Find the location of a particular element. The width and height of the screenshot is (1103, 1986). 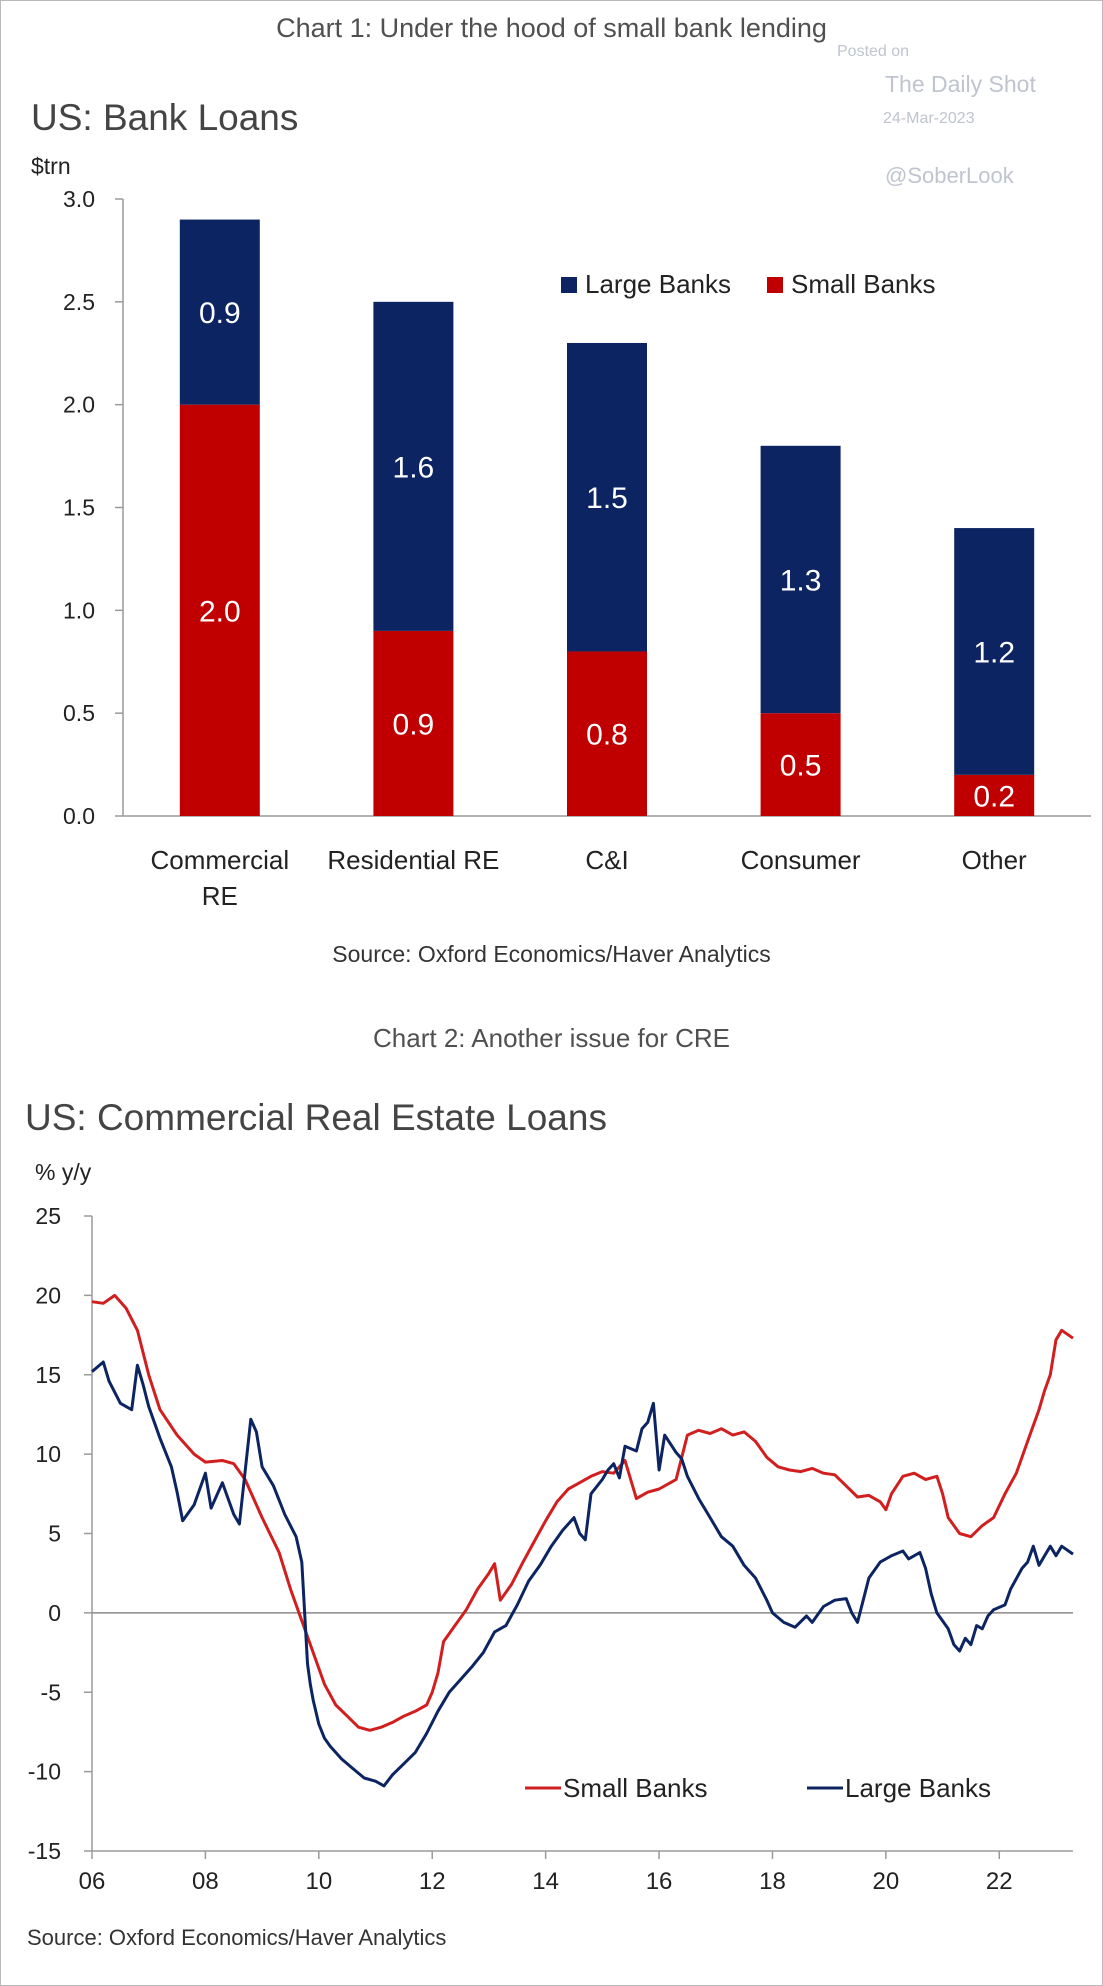

bar-small-banks-label: 0.2 is located at coordinates (994, 796).